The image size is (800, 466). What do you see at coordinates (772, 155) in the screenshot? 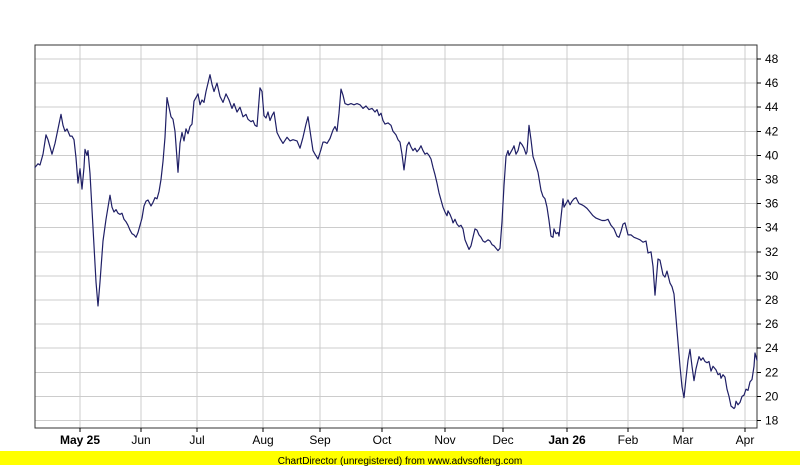
I see `y-axis-label: 40` at bounding box center [772, 155].